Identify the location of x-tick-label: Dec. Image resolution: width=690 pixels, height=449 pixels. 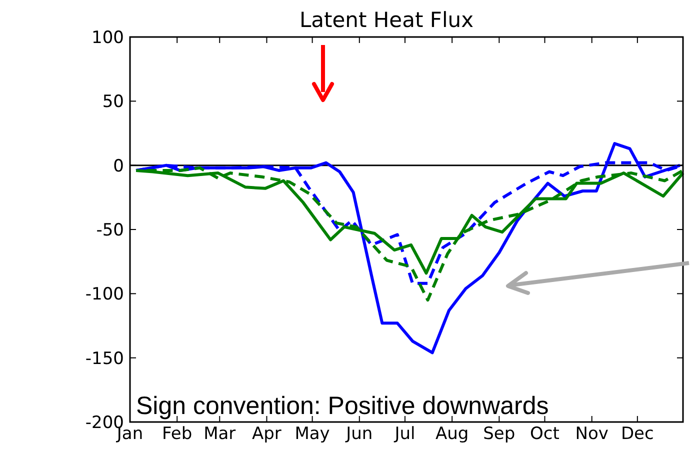
(637, 434).